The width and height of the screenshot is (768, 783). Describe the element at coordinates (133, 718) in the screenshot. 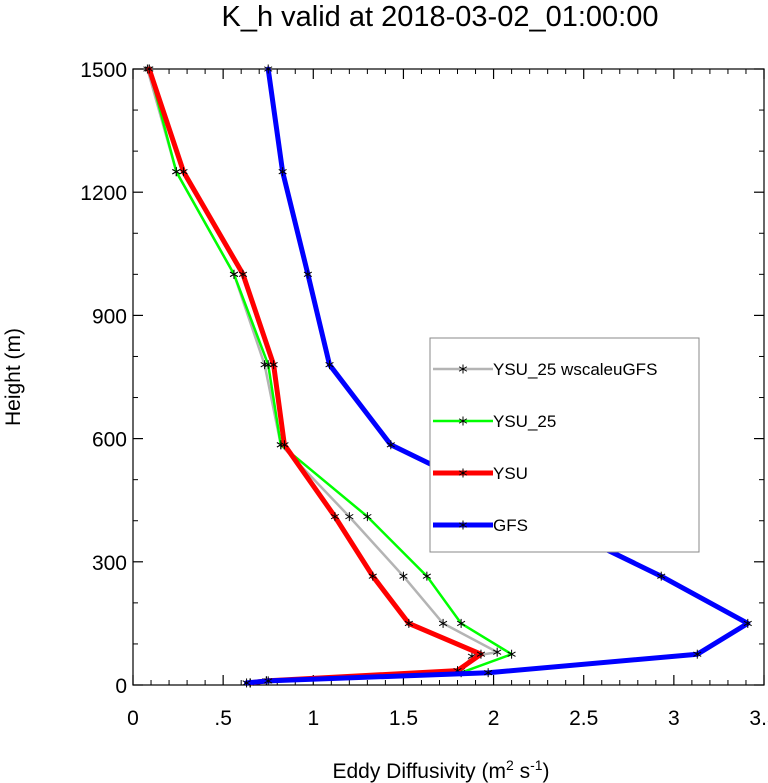

I see `x-tick-label: 0` at that location.